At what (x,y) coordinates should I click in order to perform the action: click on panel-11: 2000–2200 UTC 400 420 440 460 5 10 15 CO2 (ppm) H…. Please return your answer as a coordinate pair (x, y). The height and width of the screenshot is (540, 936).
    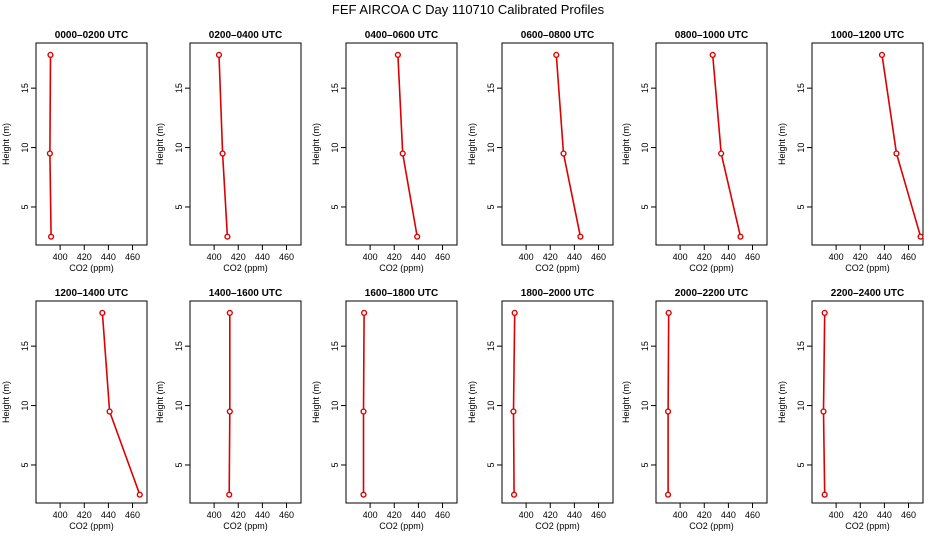
    Looking at the image, I should click on (694, 409).